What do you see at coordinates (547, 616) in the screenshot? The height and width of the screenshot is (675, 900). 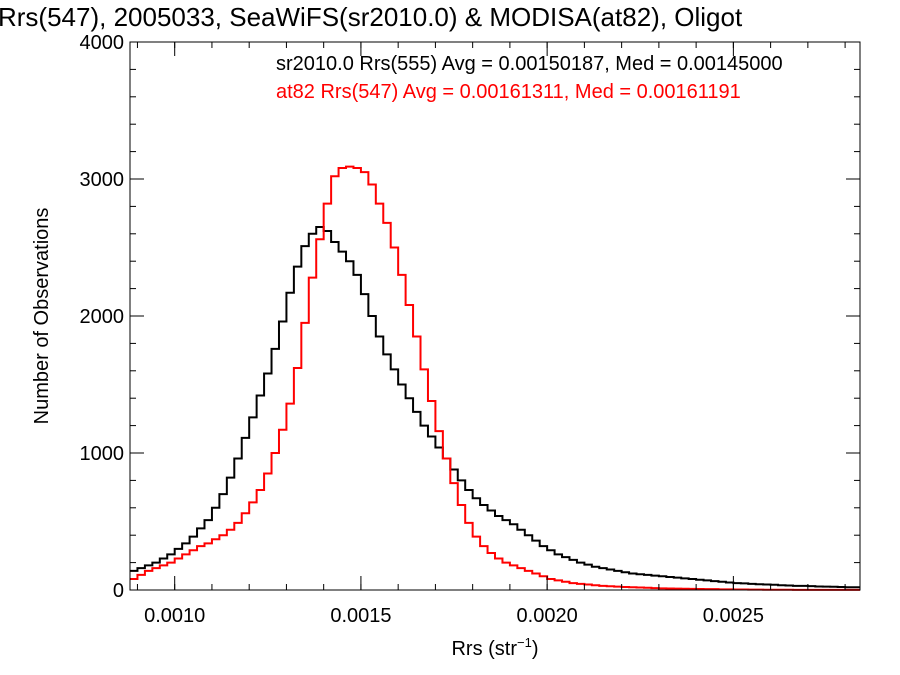 I see `x-tick-label: 0.0020` at bounding box center [547, 616].